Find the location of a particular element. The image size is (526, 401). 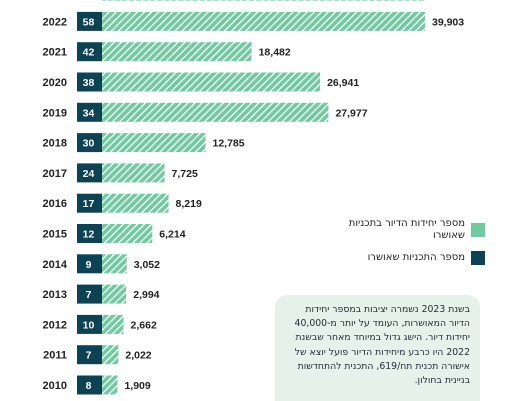

plans-value-label: 17 is located at coordinates (89, 204).